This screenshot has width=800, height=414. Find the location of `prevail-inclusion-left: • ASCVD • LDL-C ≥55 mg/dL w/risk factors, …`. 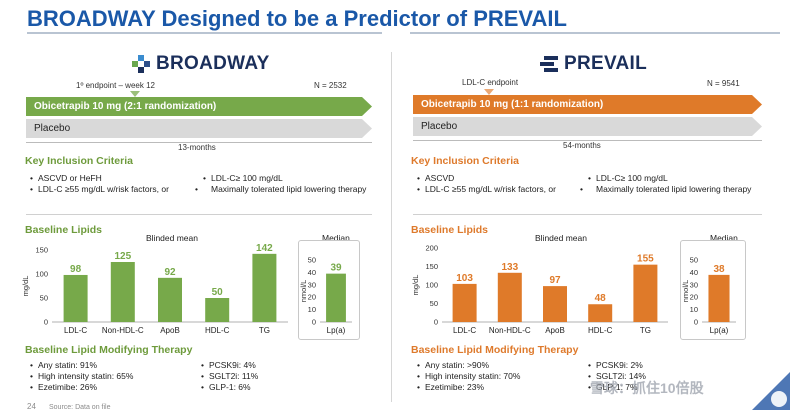

prevail-inclusion-left: • ASCVD • LDL-C ≥55 mg/dL w/risk factors, … is located at coordinates (502, 184).